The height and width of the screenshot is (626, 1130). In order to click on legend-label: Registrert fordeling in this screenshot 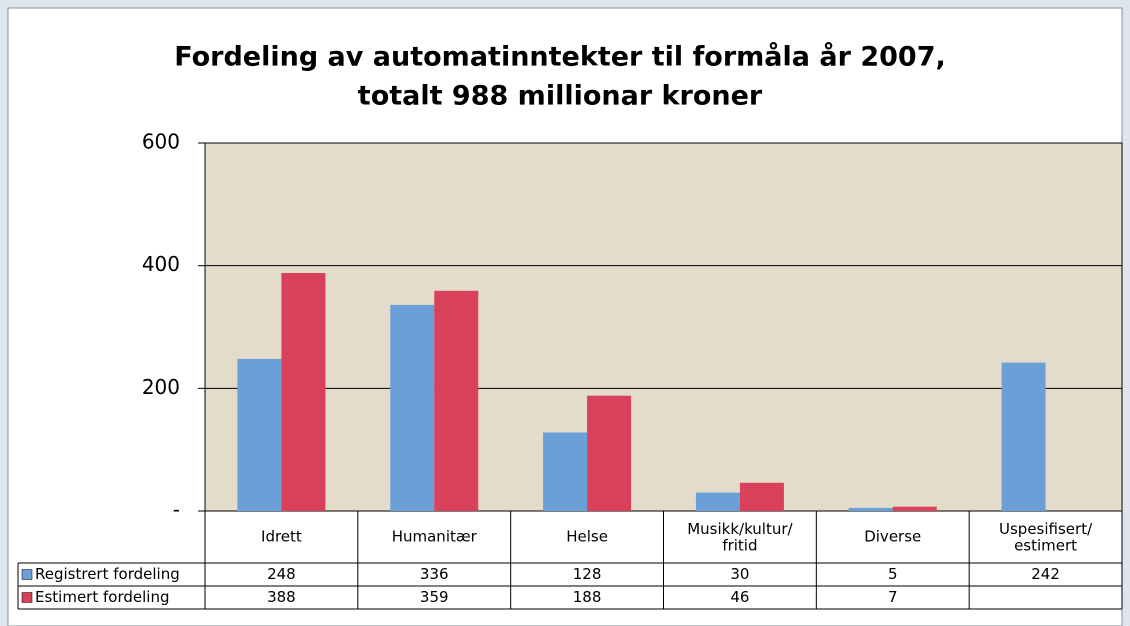, I will do `click(107, 574)`.